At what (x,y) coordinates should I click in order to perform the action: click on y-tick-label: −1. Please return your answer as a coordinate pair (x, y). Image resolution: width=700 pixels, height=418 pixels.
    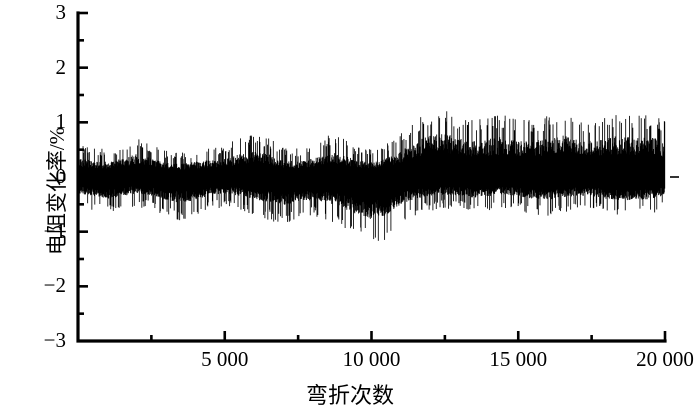
    Looking at the image, I should click on (54, 230).